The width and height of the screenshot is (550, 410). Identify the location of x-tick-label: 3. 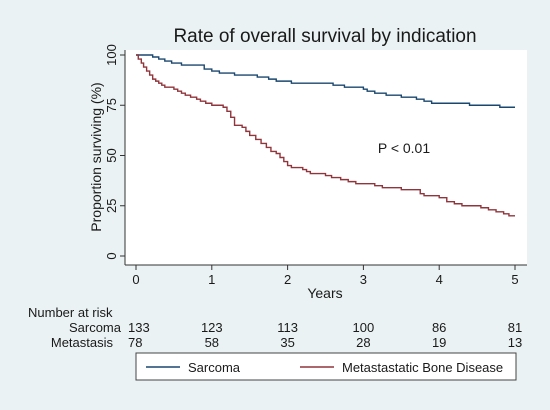
(363, 279).